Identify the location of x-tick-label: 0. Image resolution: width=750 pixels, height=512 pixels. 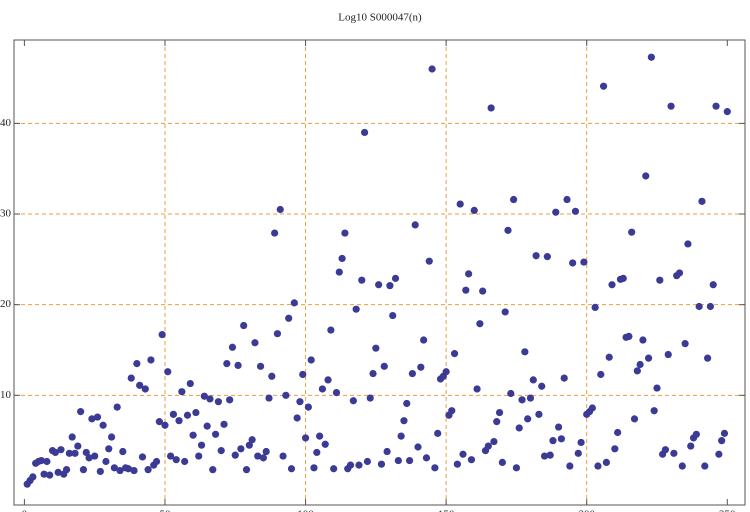
(25, 510).